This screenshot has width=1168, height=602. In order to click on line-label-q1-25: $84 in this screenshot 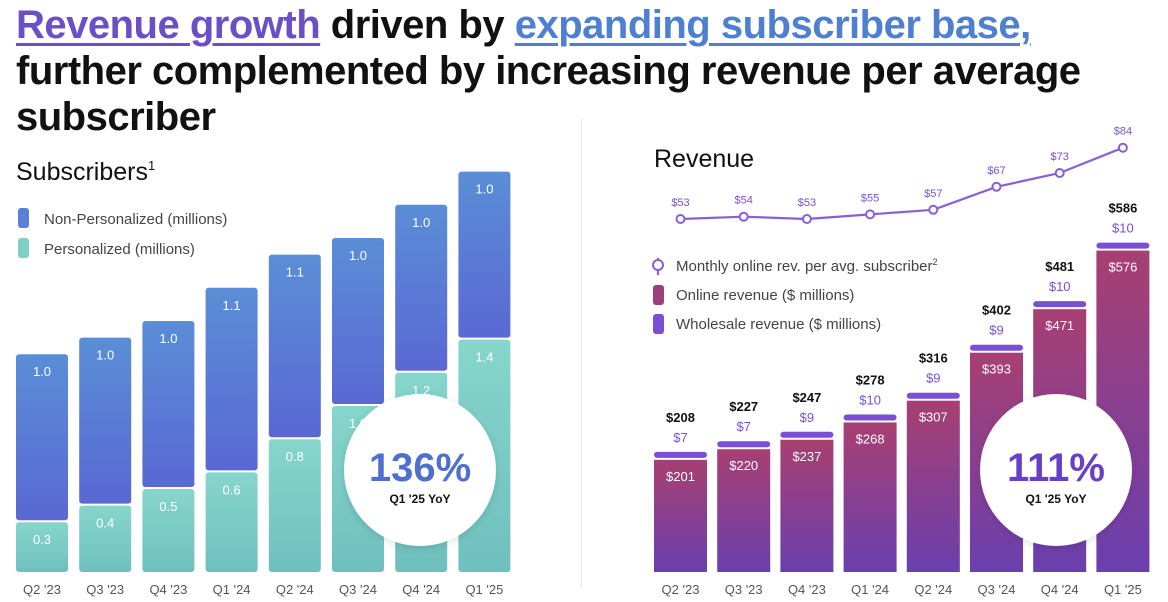, I will do `click(1123, 132)`.